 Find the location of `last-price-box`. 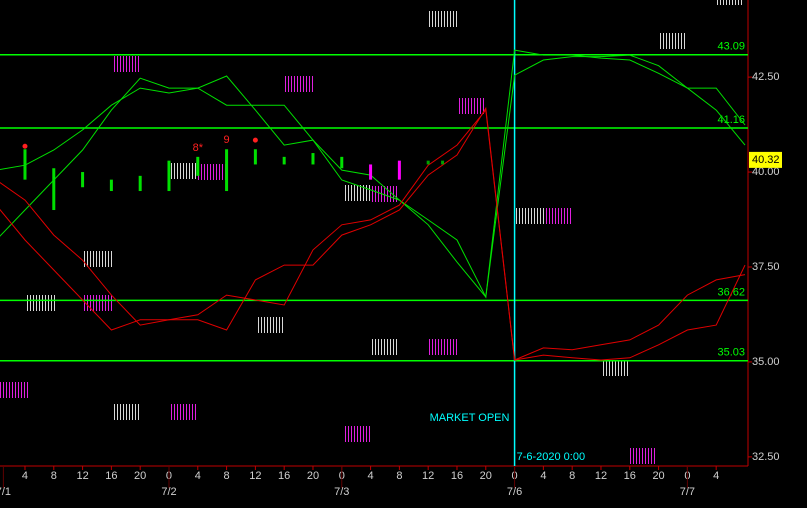

last-price-box is located at coordinates (765, 159).